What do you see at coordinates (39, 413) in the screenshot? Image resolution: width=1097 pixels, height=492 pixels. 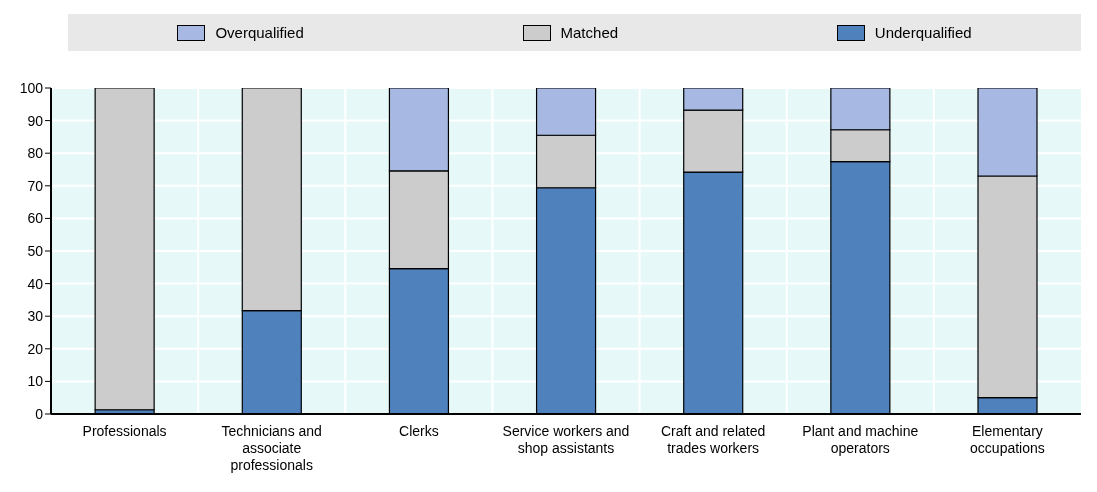 I see `y-tick-label: 0` at bounding box center [39, 413].